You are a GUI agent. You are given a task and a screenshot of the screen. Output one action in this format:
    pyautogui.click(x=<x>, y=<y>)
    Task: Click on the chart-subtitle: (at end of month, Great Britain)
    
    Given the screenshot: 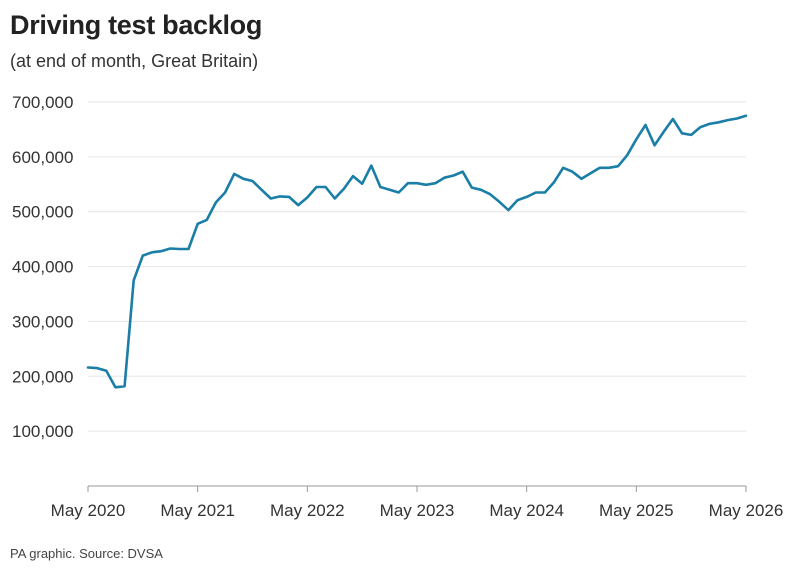 What is the action you would take?
    pyautogui.click(x=134, y=61)
    